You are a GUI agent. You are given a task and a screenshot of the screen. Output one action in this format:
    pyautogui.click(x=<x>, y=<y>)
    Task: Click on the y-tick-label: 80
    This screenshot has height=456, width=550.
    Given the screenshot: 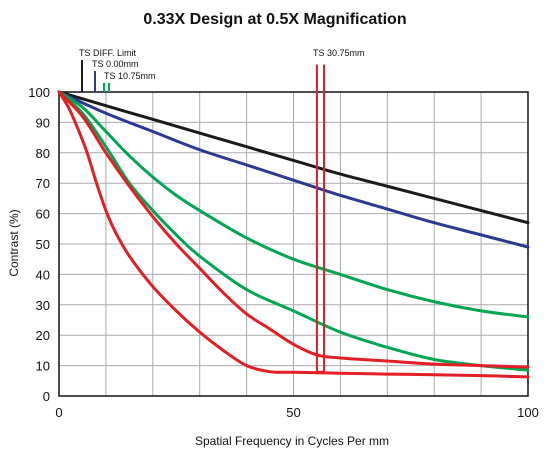 What is the action you would take?
    pyautogui.click(x=43, y=153)
    